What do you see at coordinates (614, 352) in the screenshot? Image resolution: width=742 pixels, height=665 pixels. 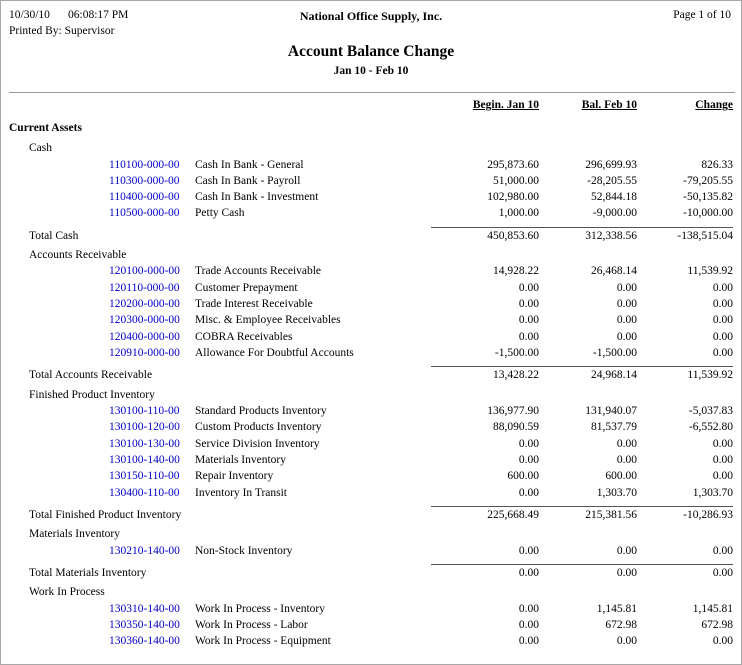 I see `amount-end: -1,500.00` at bounding box center [614, 352].